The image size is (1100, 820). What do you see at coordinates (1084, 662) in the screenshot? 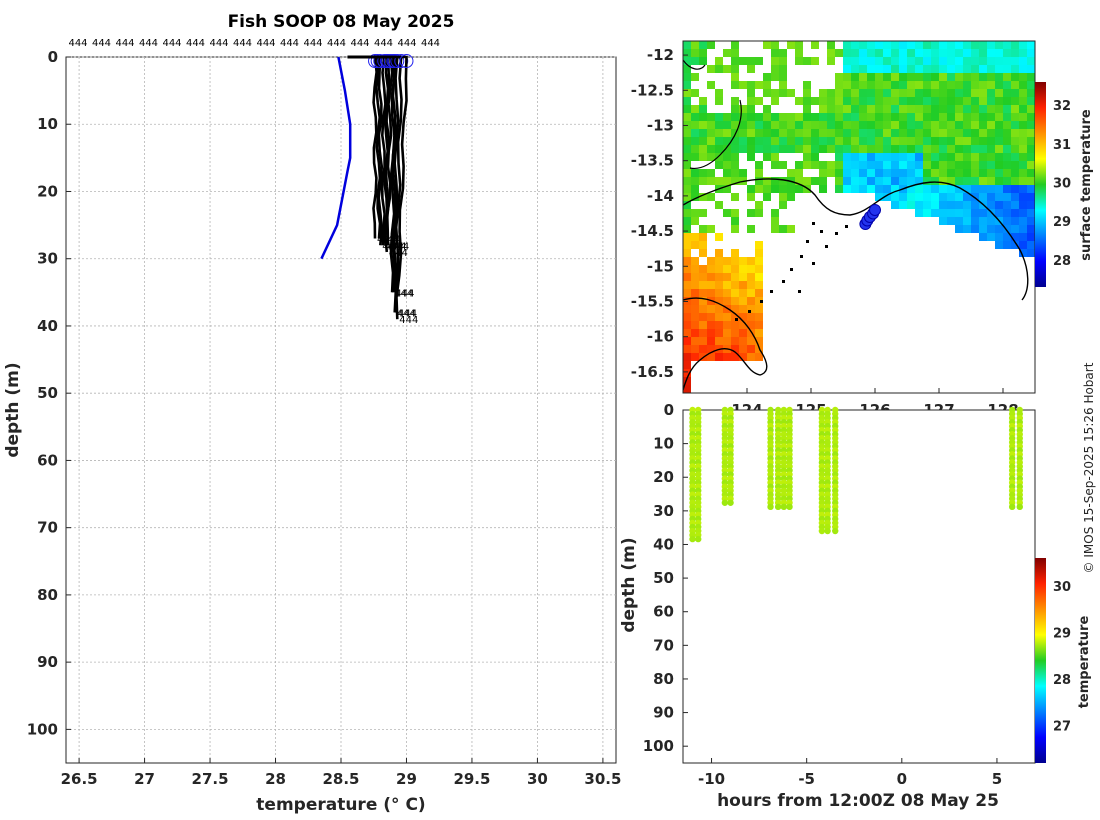
I see `section-colorbar-label: temperature` at bounding box center [1084, 662].